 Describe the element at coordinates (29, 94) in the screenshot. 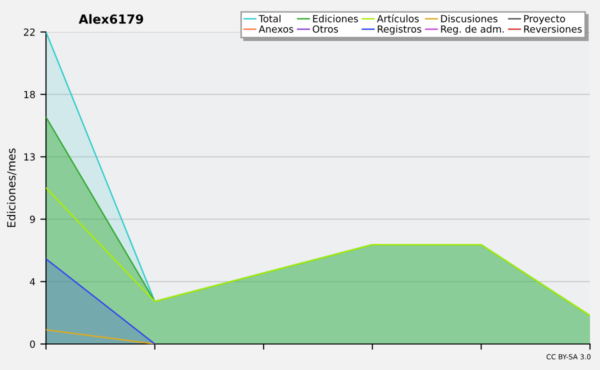

I see `y-tick-label: 18` at that location.